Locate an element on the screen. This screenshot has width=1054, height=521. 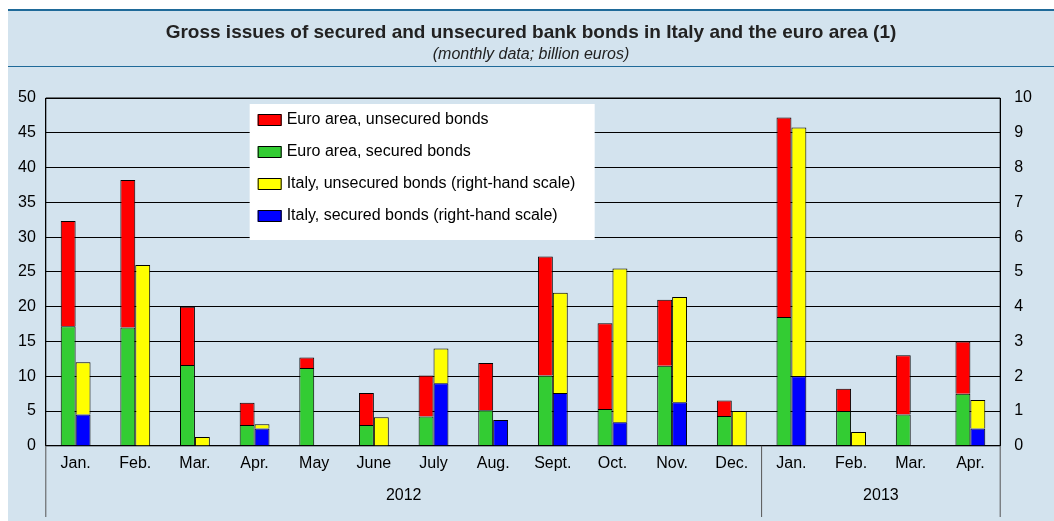
legend-label: Euro area, unsecured bonds is located at coordinates (387, 119).